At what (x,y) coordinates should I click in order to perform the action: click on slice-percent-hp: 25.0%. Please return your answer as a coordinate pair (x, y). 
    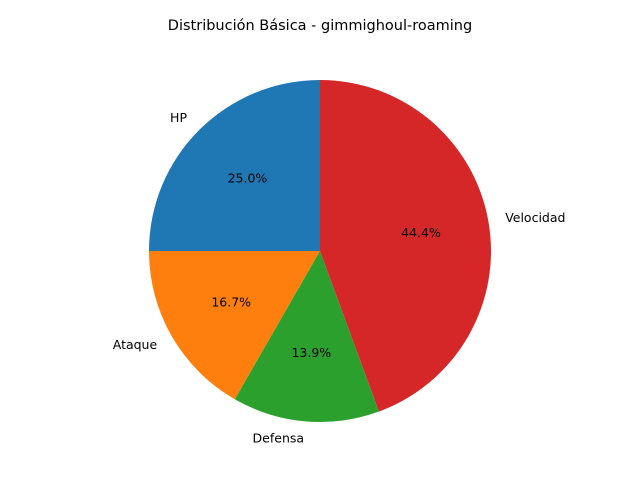
    Looking at the image, I should click on (248, 177).